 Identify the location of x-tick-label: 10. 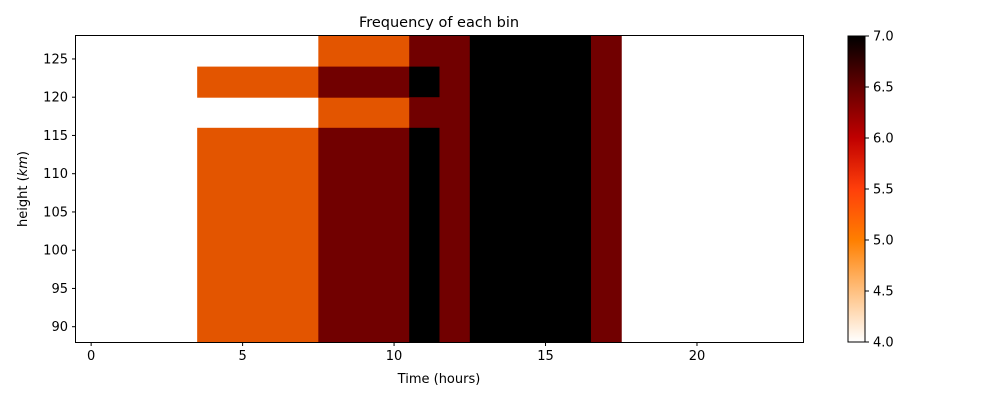
(394, 356).